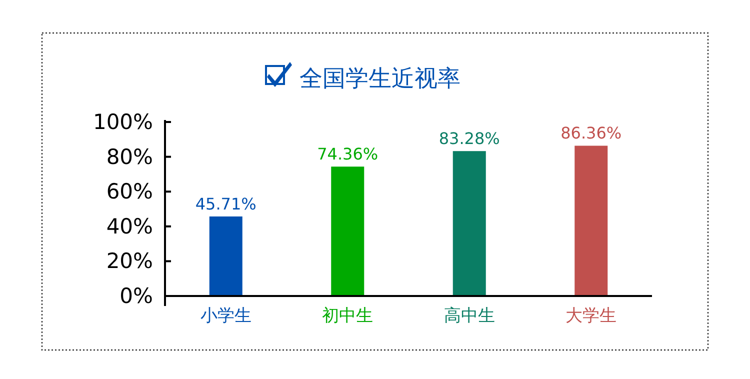 This screenshot has height=379, width=750. Describe the element at coordinates (591, 133) in the screenshot. I see `data-label: 86.36%` at that location.